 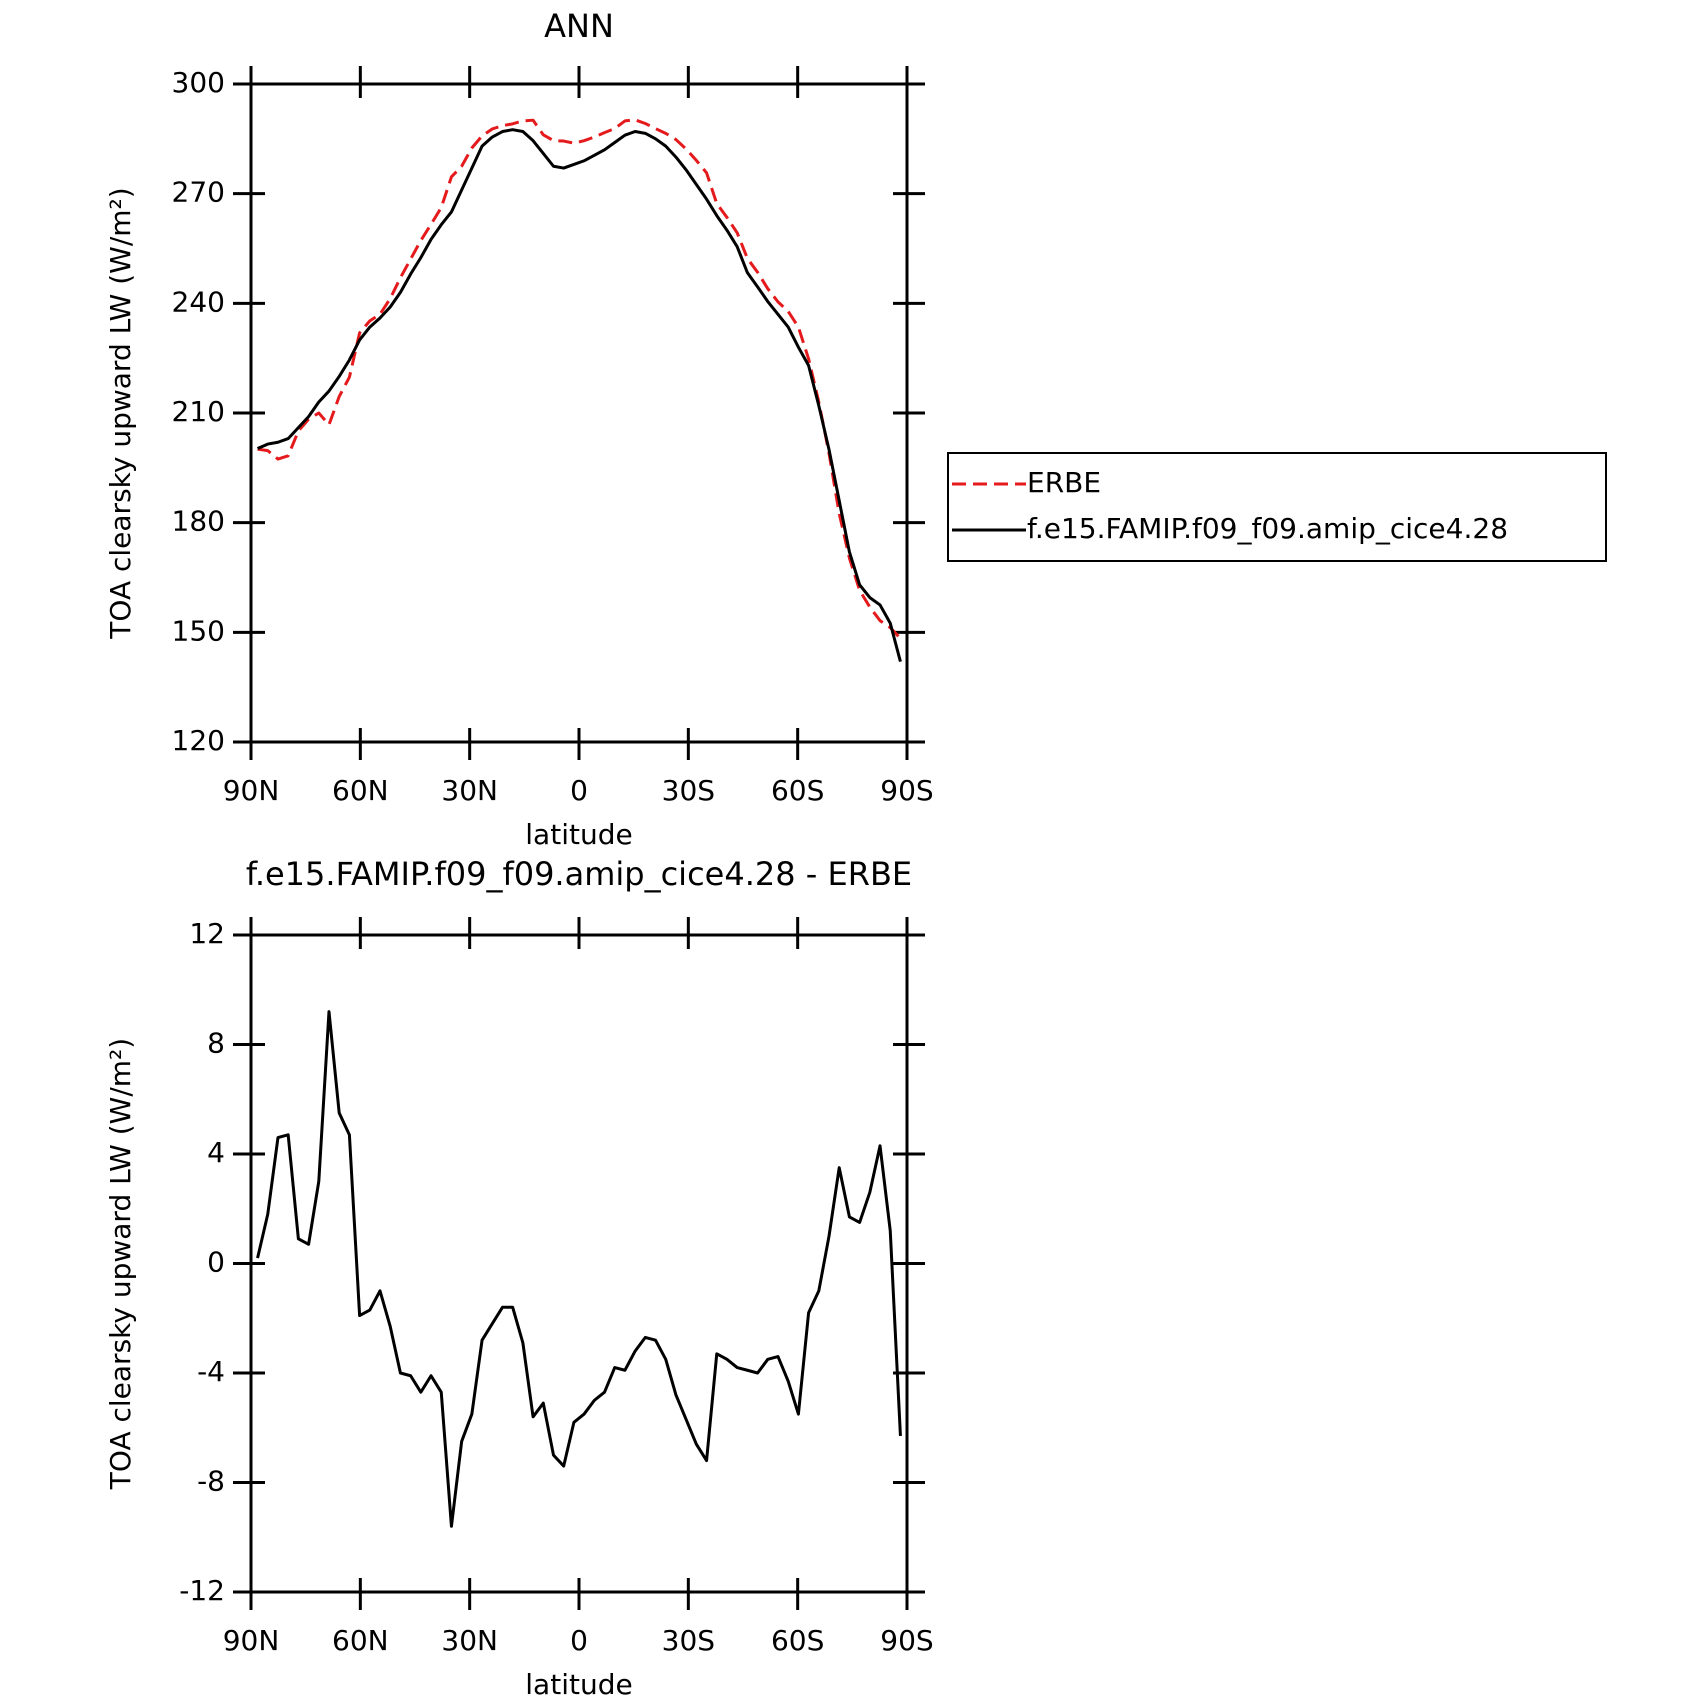 What do you see at coordinates (202, 1590) in the screenshot?
I see `y-tick-label: -12` at bounding box center [202, 1590].